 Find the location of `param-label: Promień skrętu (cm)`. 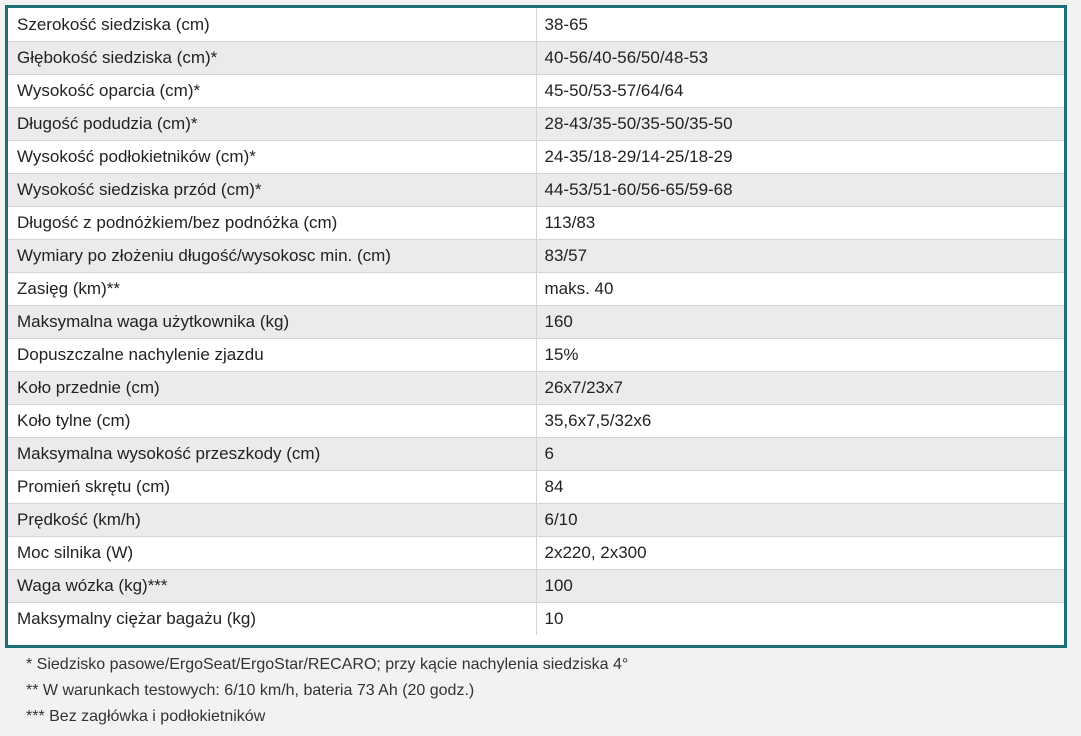

param-label: Promień skrętu (cm) is located at coordinates (272, 487).